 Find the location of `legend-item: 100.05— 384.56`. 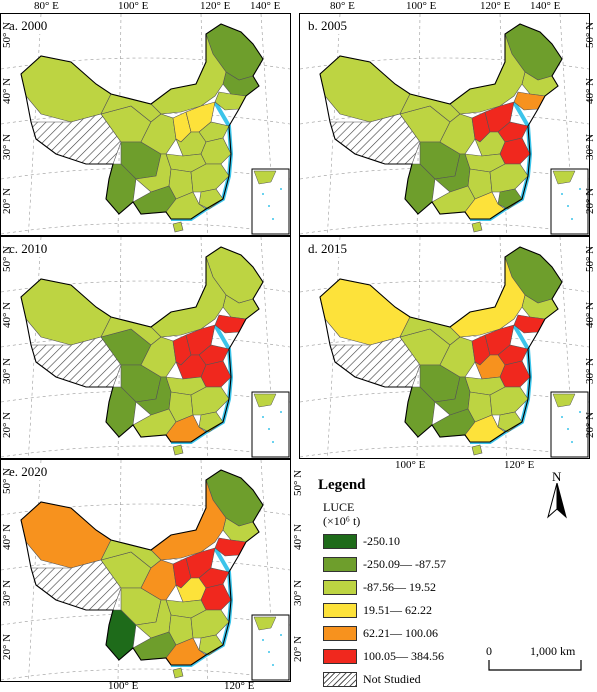

legend-item: 100.05— 384.56 is located at coordinates (383, 656).